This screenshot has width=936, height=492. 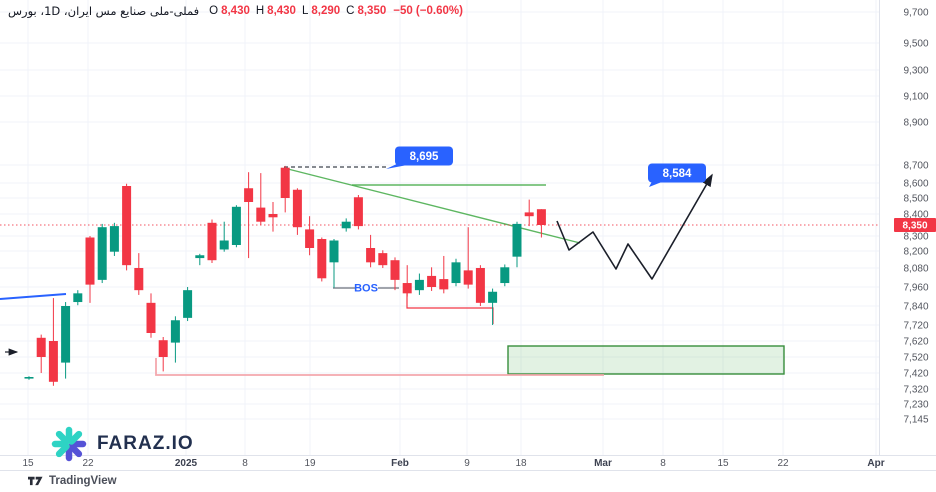 I want to click on faraz-watermark: FARAZ.IO, so click(x=122, y=444).